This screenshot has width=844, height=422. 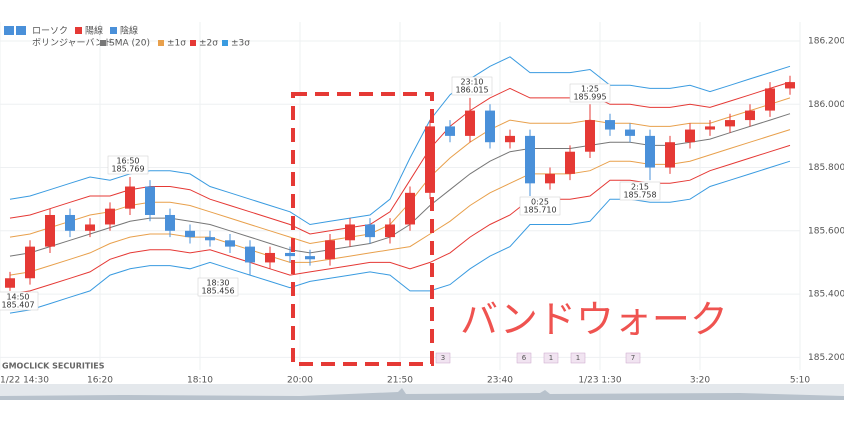 I want to click on annotation-time: 0:25, so click(x=540, y=202).